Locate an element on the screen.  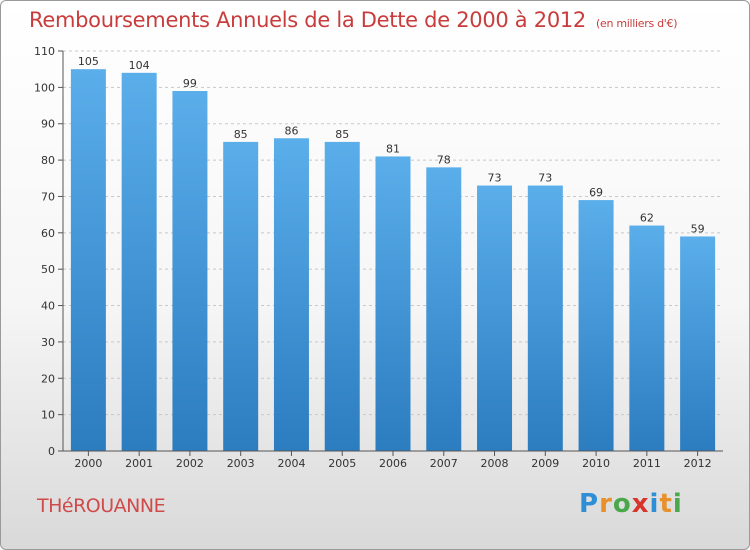
y-tick-label: 30 is located at coordinates (48, 342).